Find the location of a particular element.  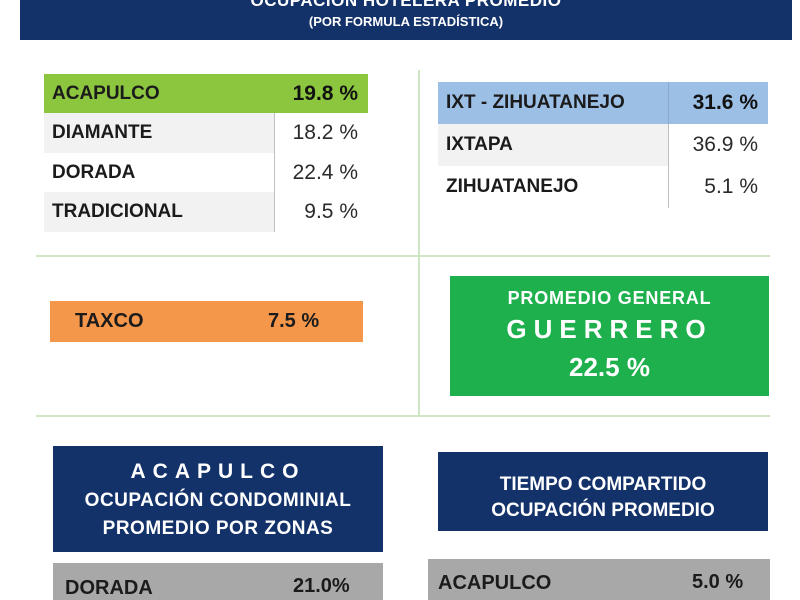

tiempo-compartido-row-acapulco: ACAPULCO 5.0 % is located at coordinates (599, 579).